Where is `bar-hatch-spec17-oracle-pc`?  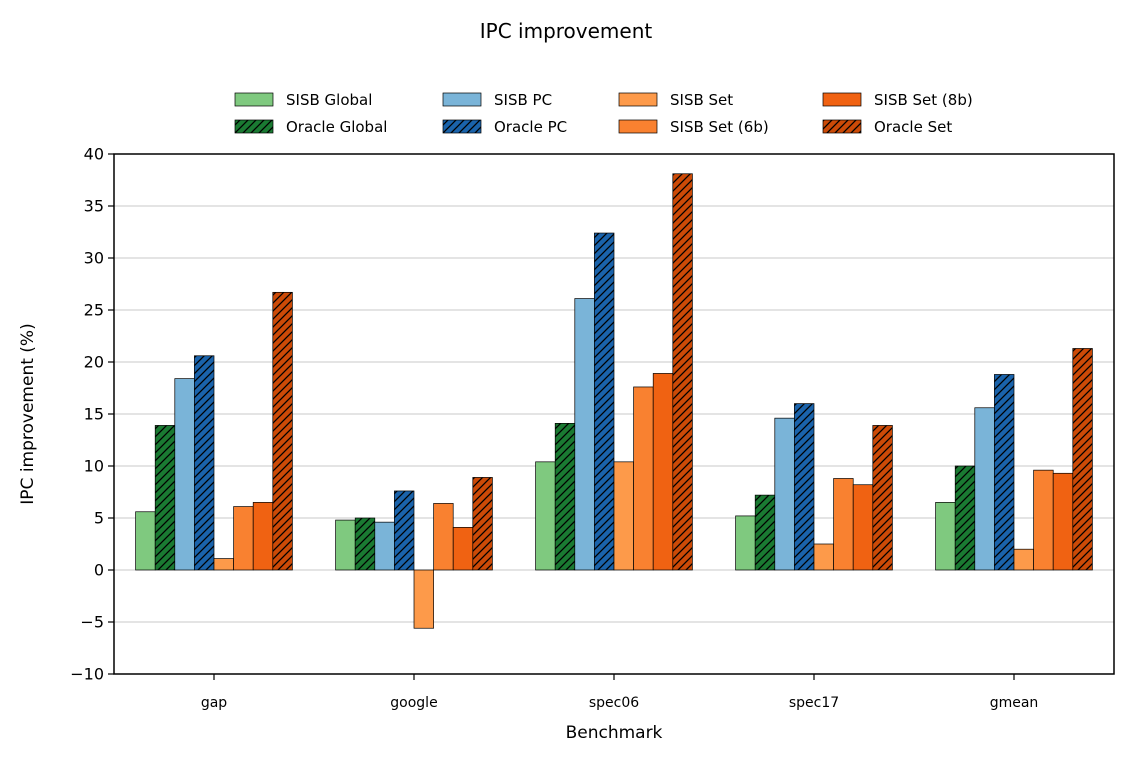
bar-hatch-spec17-oracle-pc is located at coordinates (804, 486).